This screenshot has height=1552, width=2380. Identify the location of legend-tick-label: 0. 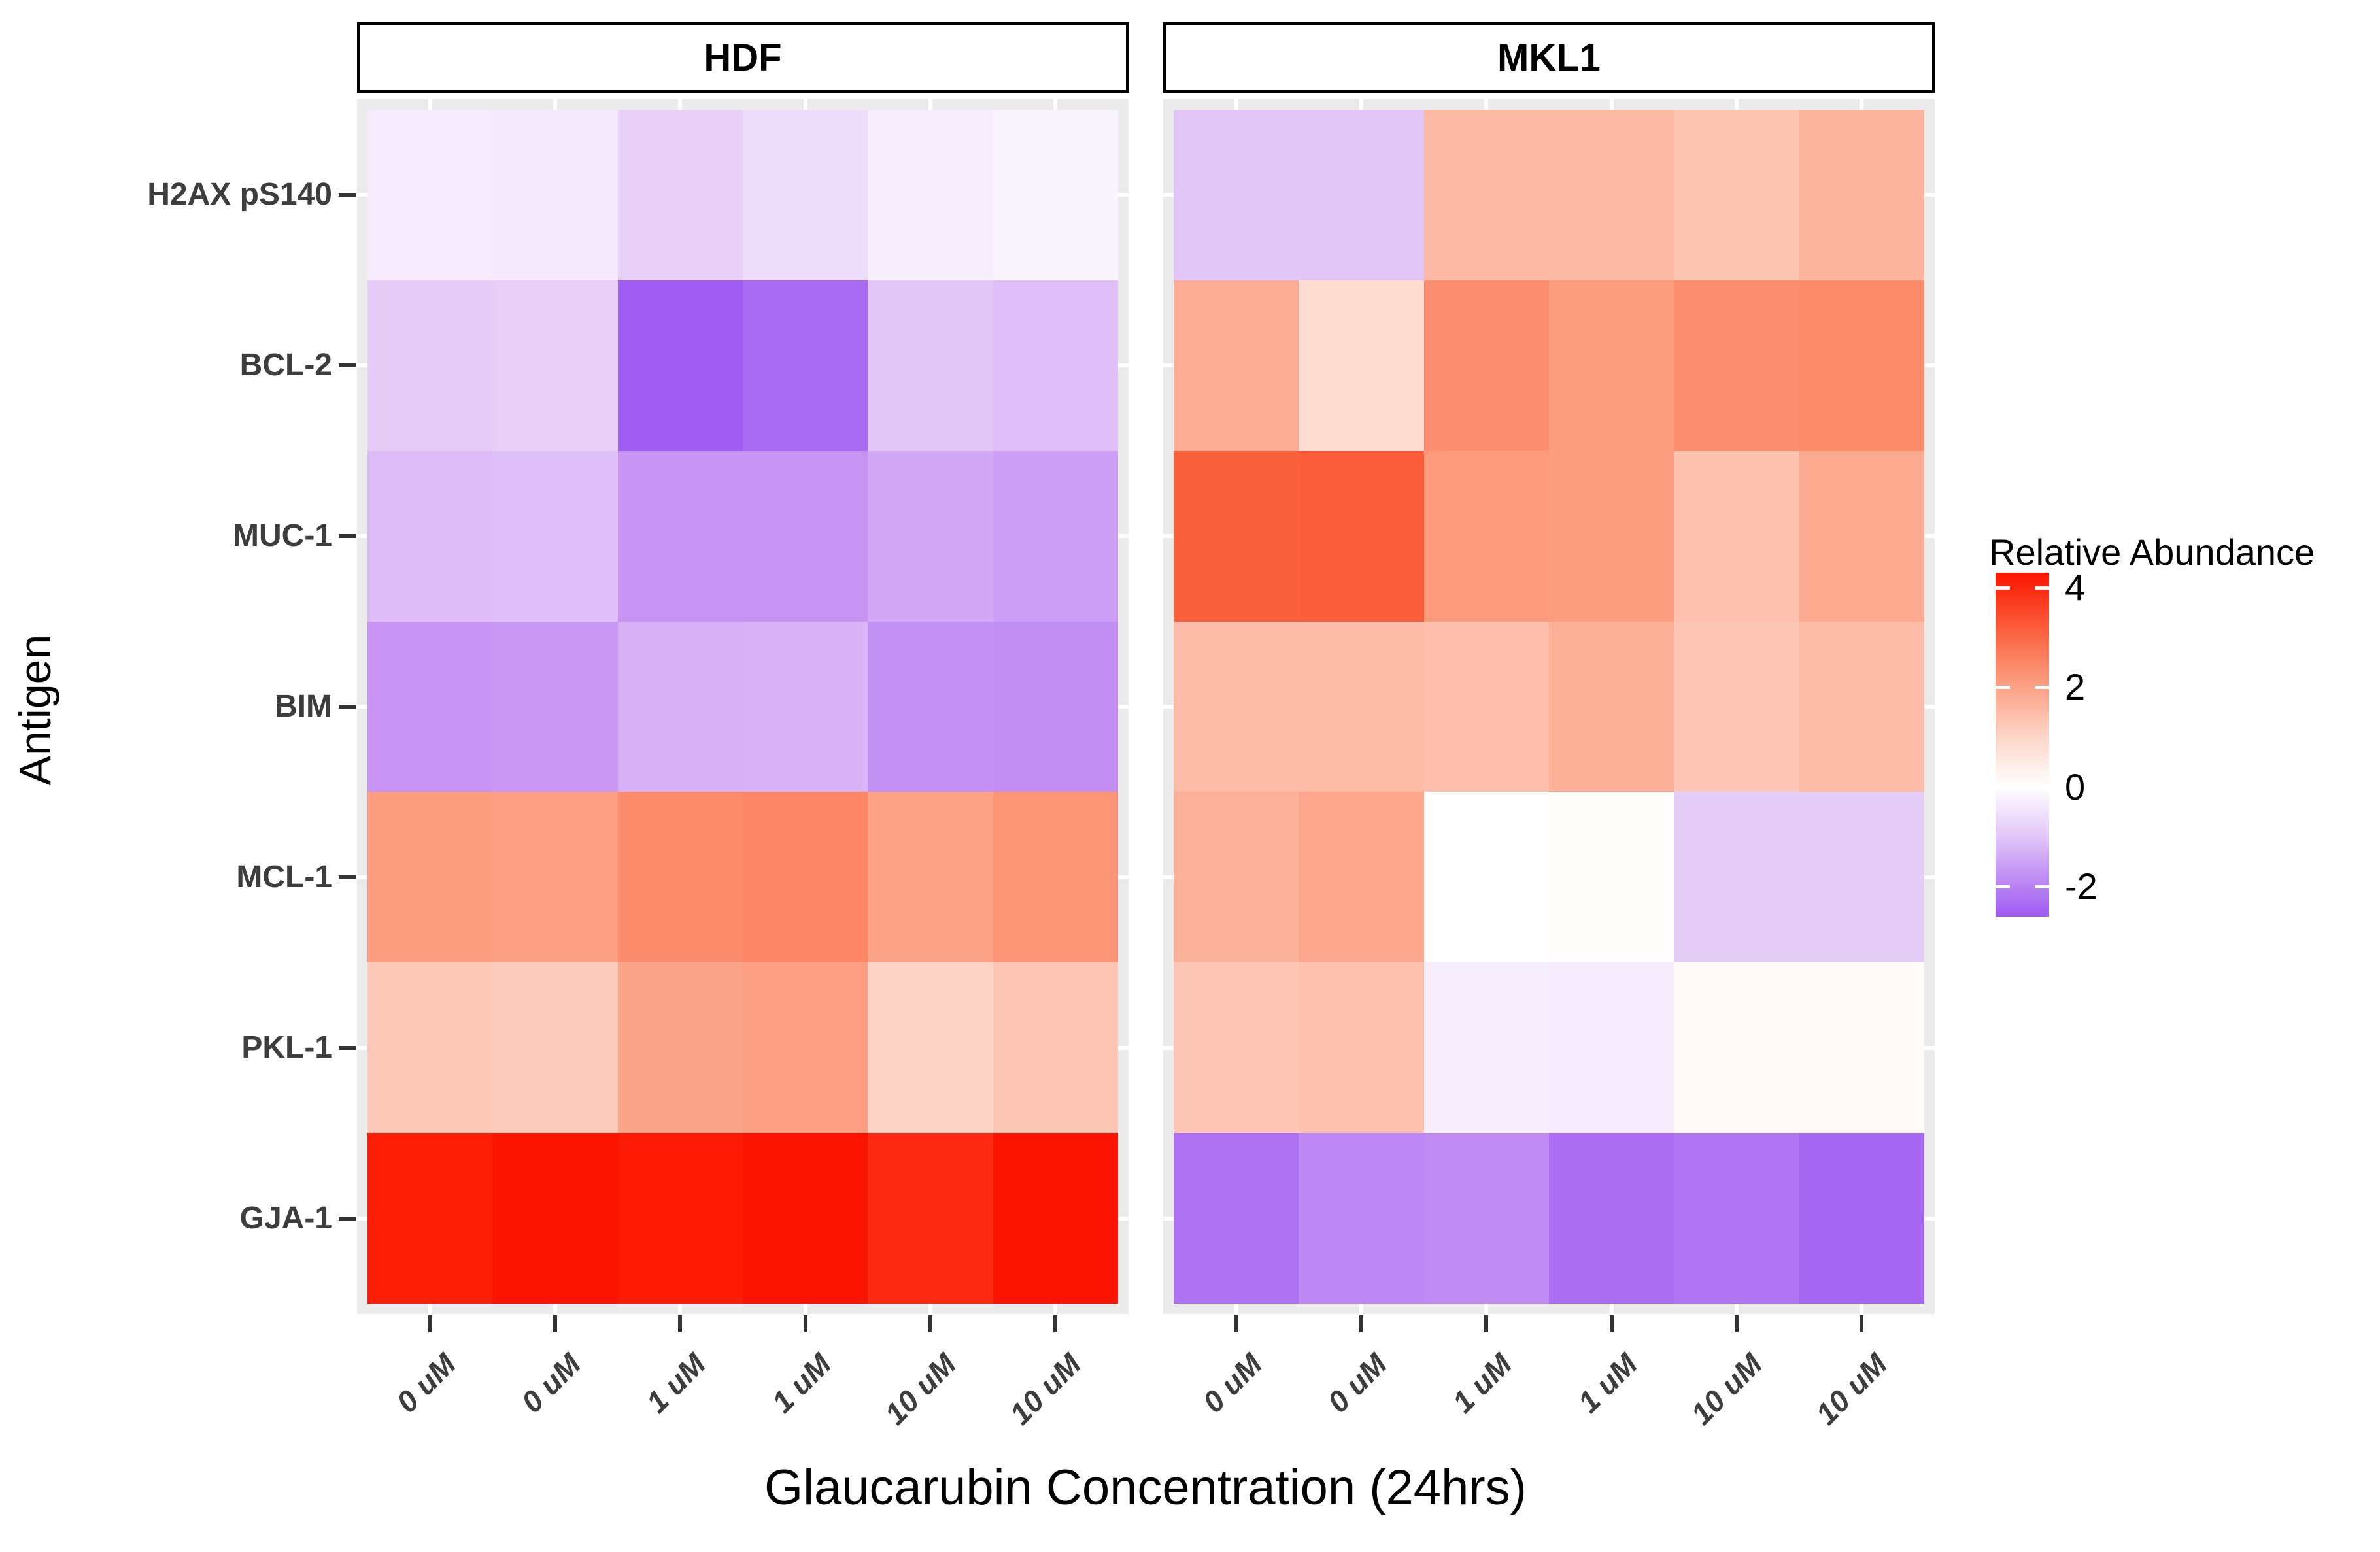
(2075, 786).